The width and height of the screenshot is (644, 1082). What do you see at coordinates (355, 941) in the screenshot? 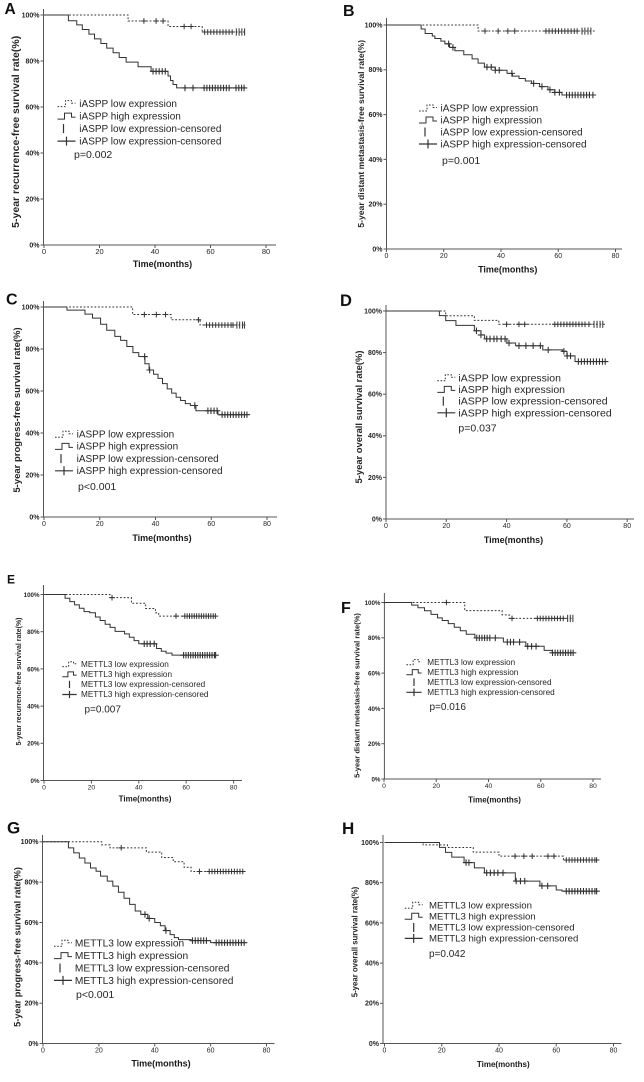
I see `svg-text:5-year overall survival rate(%: 5-year overall survival rate(%)` at bounding box center [355, 941].